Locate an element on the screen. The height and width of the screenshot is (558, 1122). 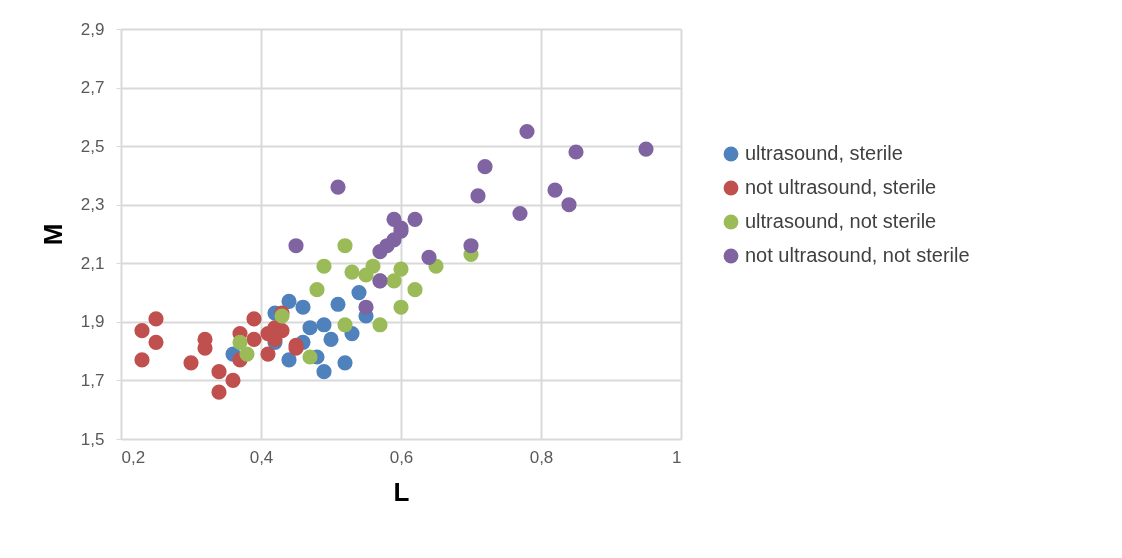
x-tick-label: 1 is located at coordinates (677, 457).